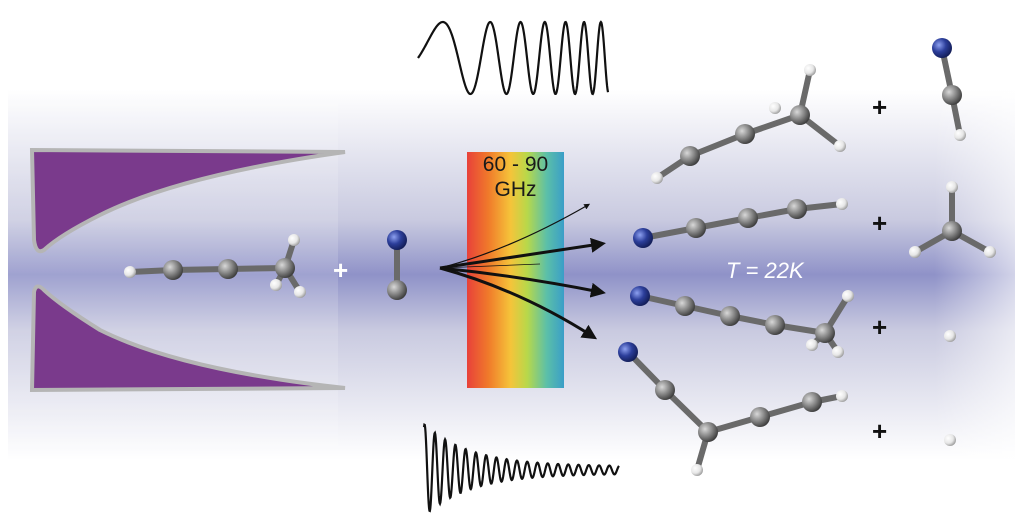 This screenshot has width=1015, height=525. What do you see at coordinates (733, 409) in the screenshot?
I see `product-4-branched` at bounding box center [733, 409].